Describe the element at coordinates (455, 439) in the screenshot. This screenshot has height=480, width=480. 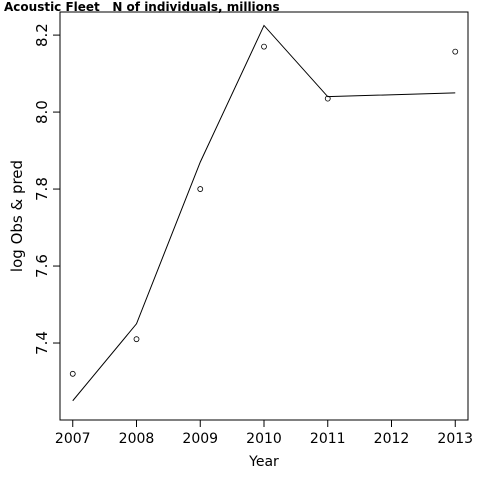
I see `x-tick-label: 2013` at that location.